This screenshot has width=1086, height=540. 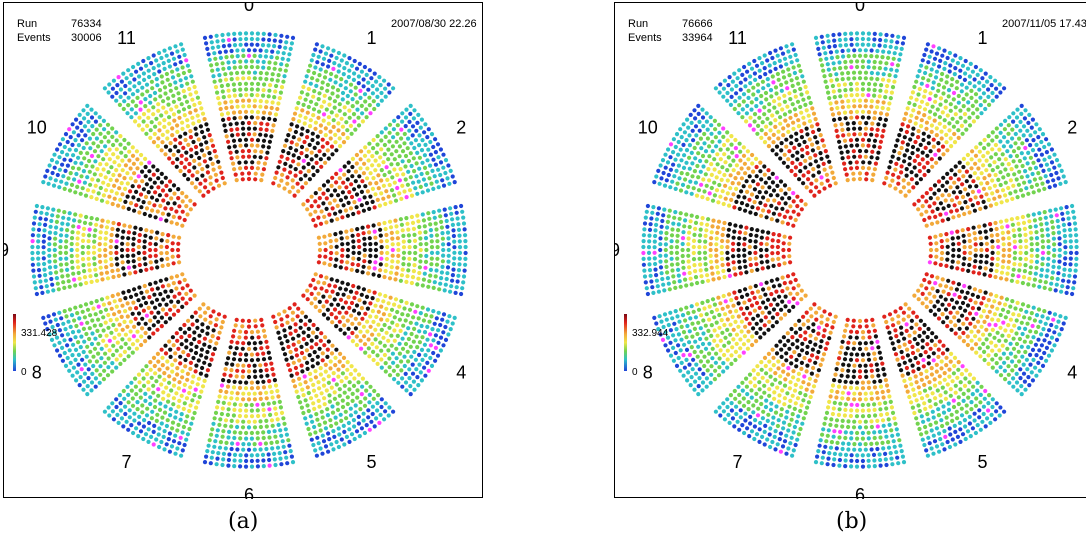 What do you see at coordinates (86, 24) in the screenshot?
I see `run-number: 76334` at bounding box center [86, 24].